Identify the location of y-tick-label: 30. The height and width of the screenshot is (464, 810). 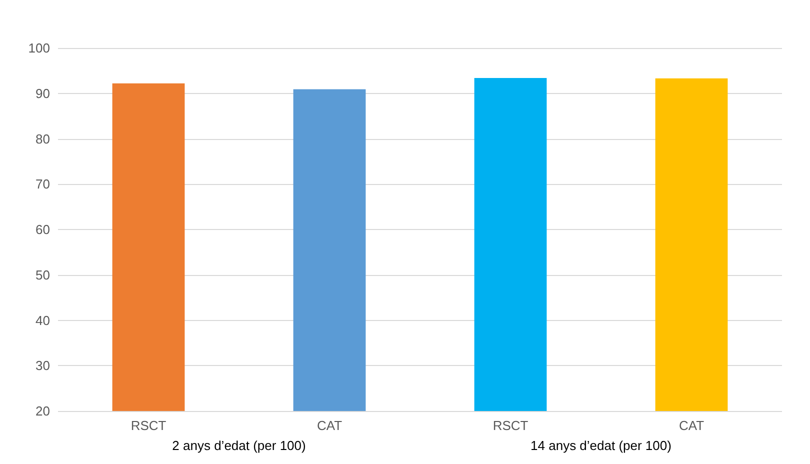
(43, 366).